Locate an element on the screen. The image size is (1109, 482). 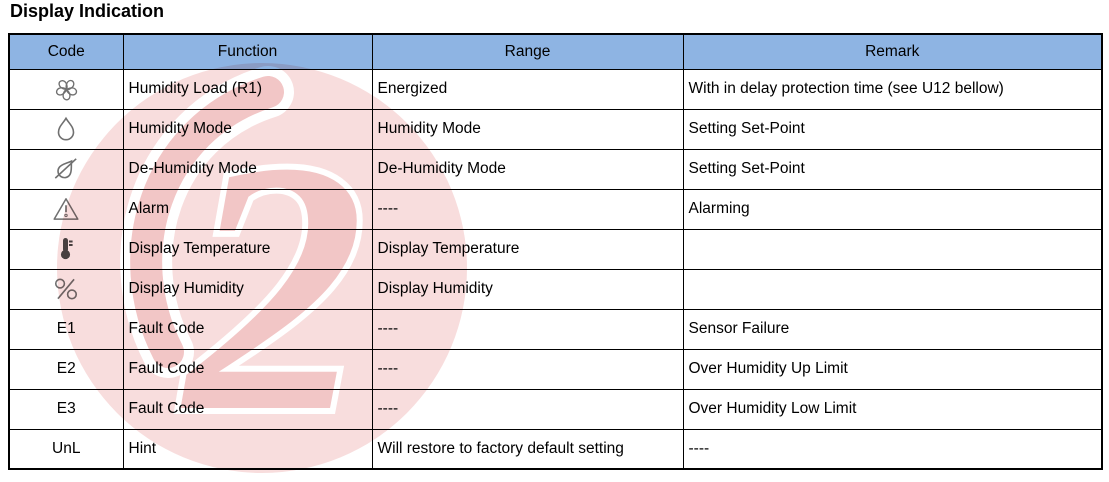
function-cell: Alarm is located at coordinates (247, 209).